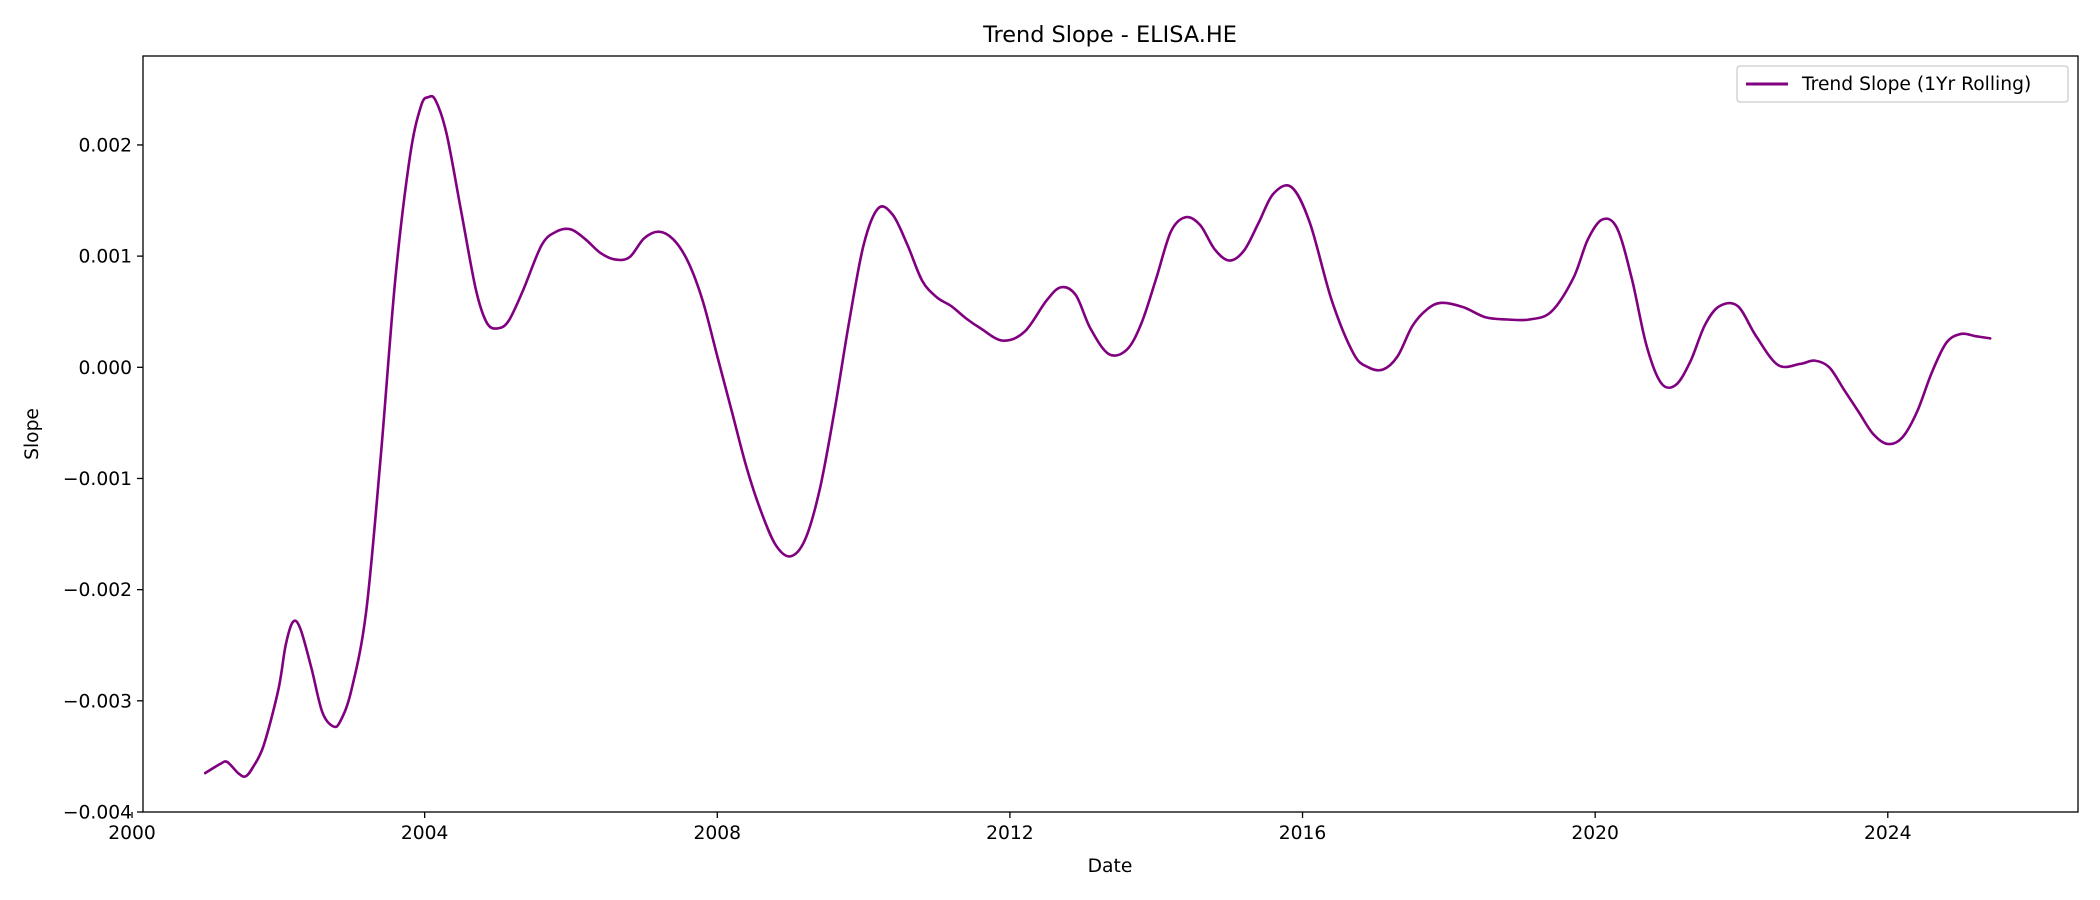  Describe the element at coordinates (425, 833) in the screenshot. I see `x-tick-label: 2004` at that location.